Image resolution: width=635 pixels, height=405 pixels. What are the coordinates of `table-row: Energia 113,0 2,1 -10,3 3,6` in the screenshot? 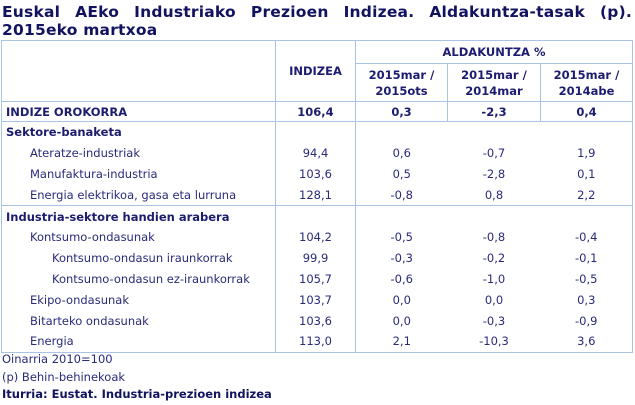 It's located at (317, 341).